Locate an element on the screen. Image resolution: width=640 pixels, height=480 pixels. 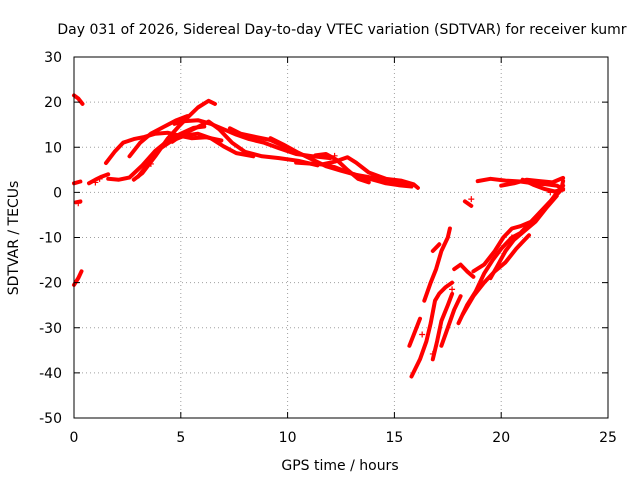
x-tick-label: 25 is located at coordinates (608, 438).